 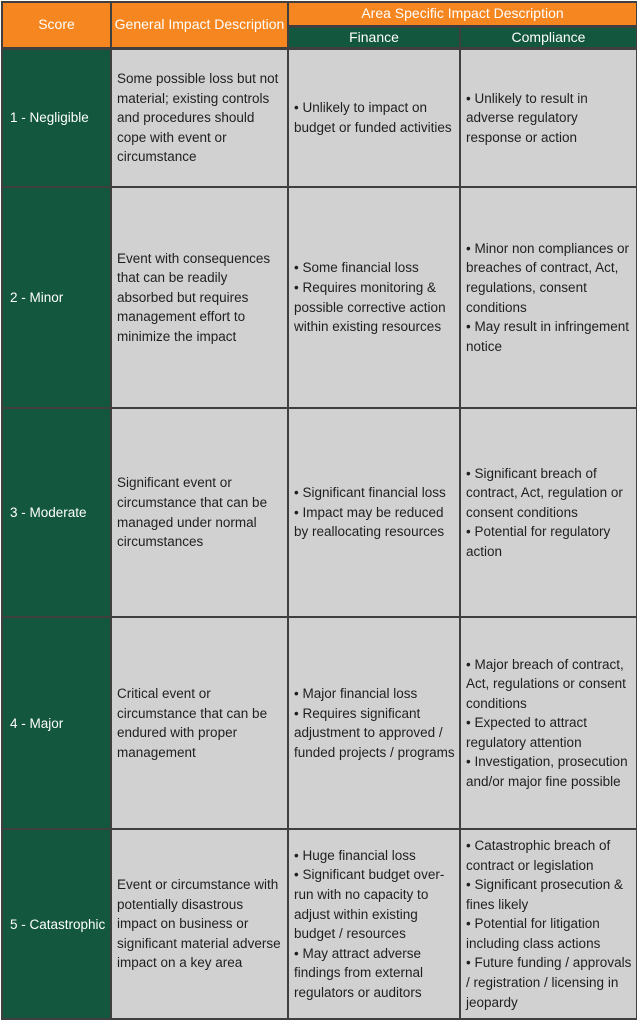 I want to click on header-area-specific: Area Specific Impact Description, so click(x=462, y=14).